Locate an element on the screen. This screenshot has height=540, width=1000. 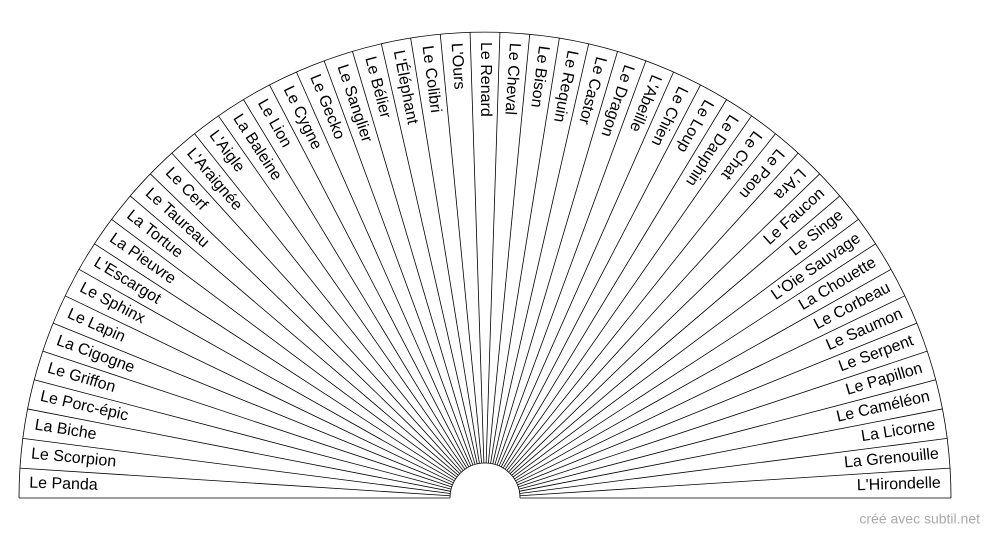
inner-arc is located at coordinates (485, 480).